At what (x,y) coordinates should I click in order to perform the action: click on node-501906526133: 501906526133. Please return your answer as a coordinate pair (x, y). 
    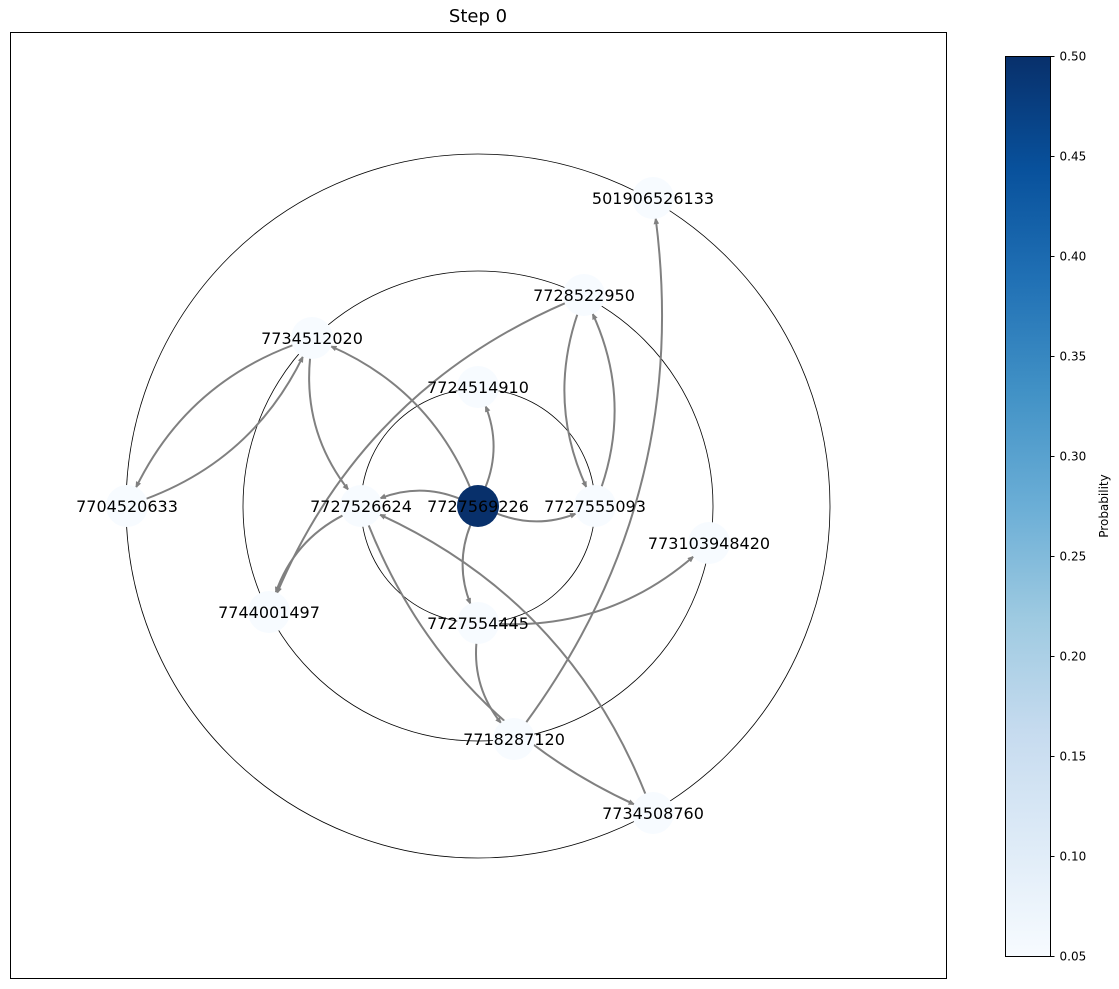
    Looking at the image, I should click on (653, 198).